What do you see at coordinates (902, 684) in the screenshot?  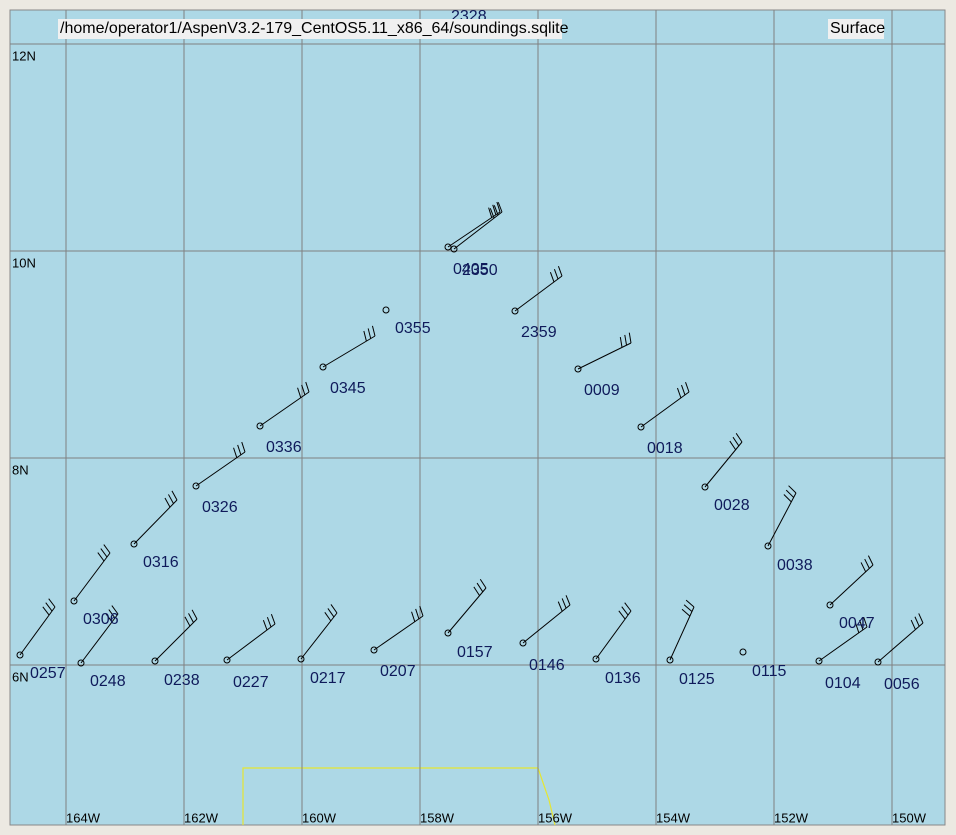 I see `station-label: 0056` at bounding box center [902, 684].